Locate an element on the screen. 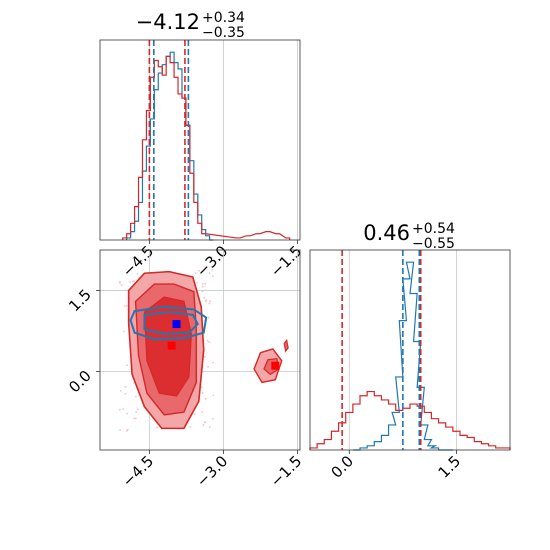 The image size is (550, 550). br-hist-lines is located at coordinates (410, 356).